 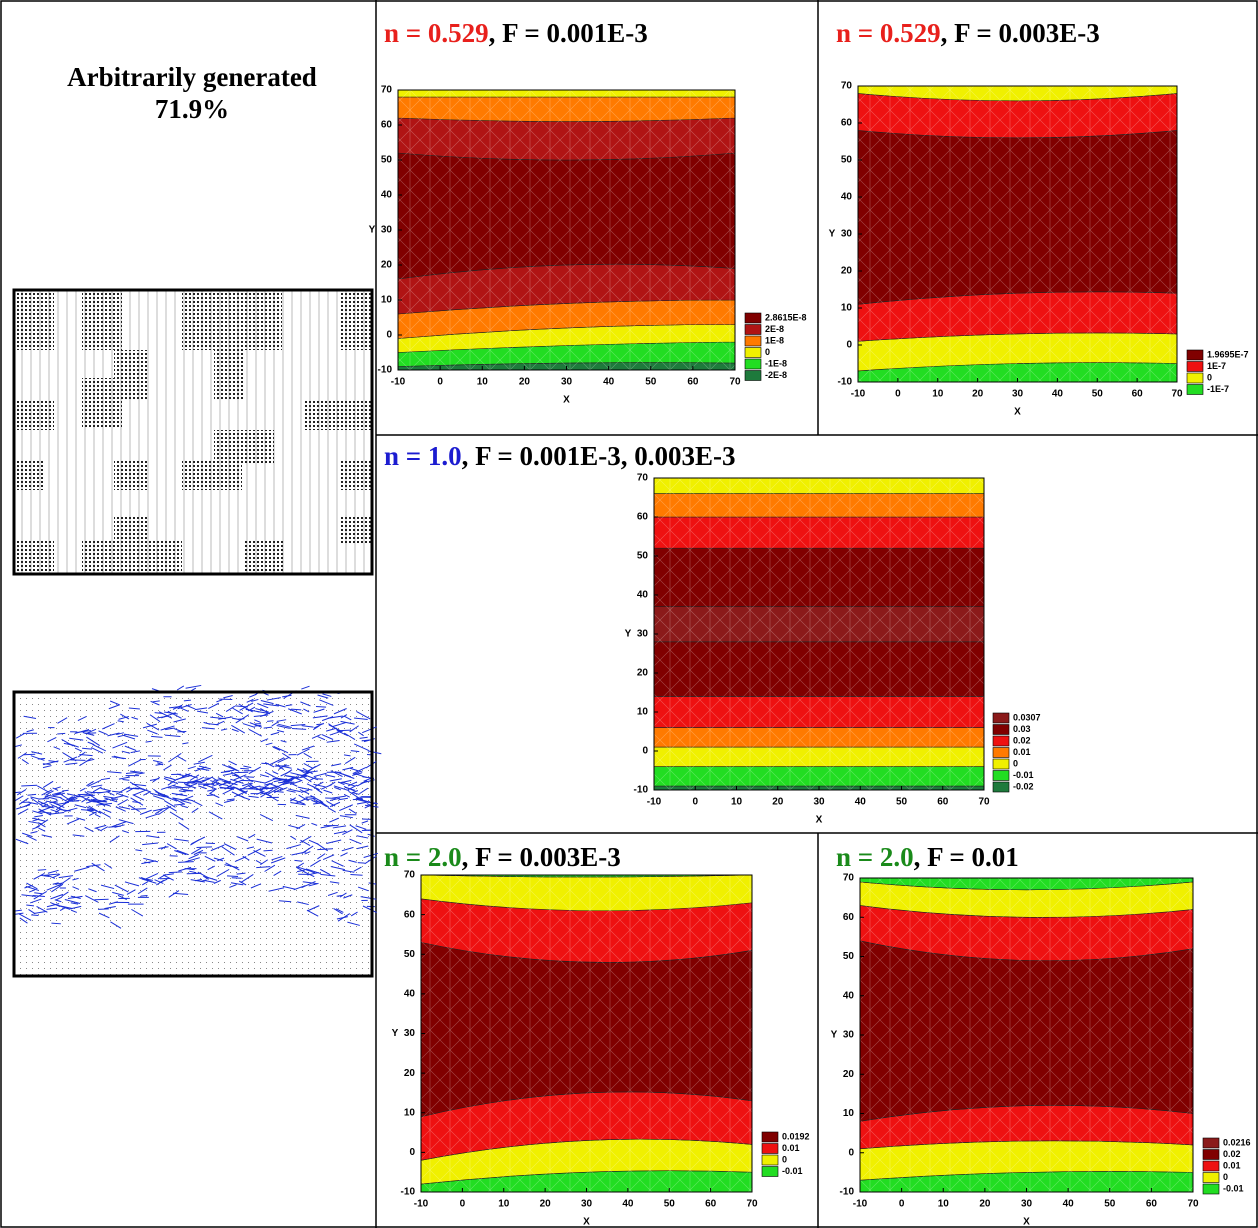 I want to click on pattern-image, so click(x=193, y=432).